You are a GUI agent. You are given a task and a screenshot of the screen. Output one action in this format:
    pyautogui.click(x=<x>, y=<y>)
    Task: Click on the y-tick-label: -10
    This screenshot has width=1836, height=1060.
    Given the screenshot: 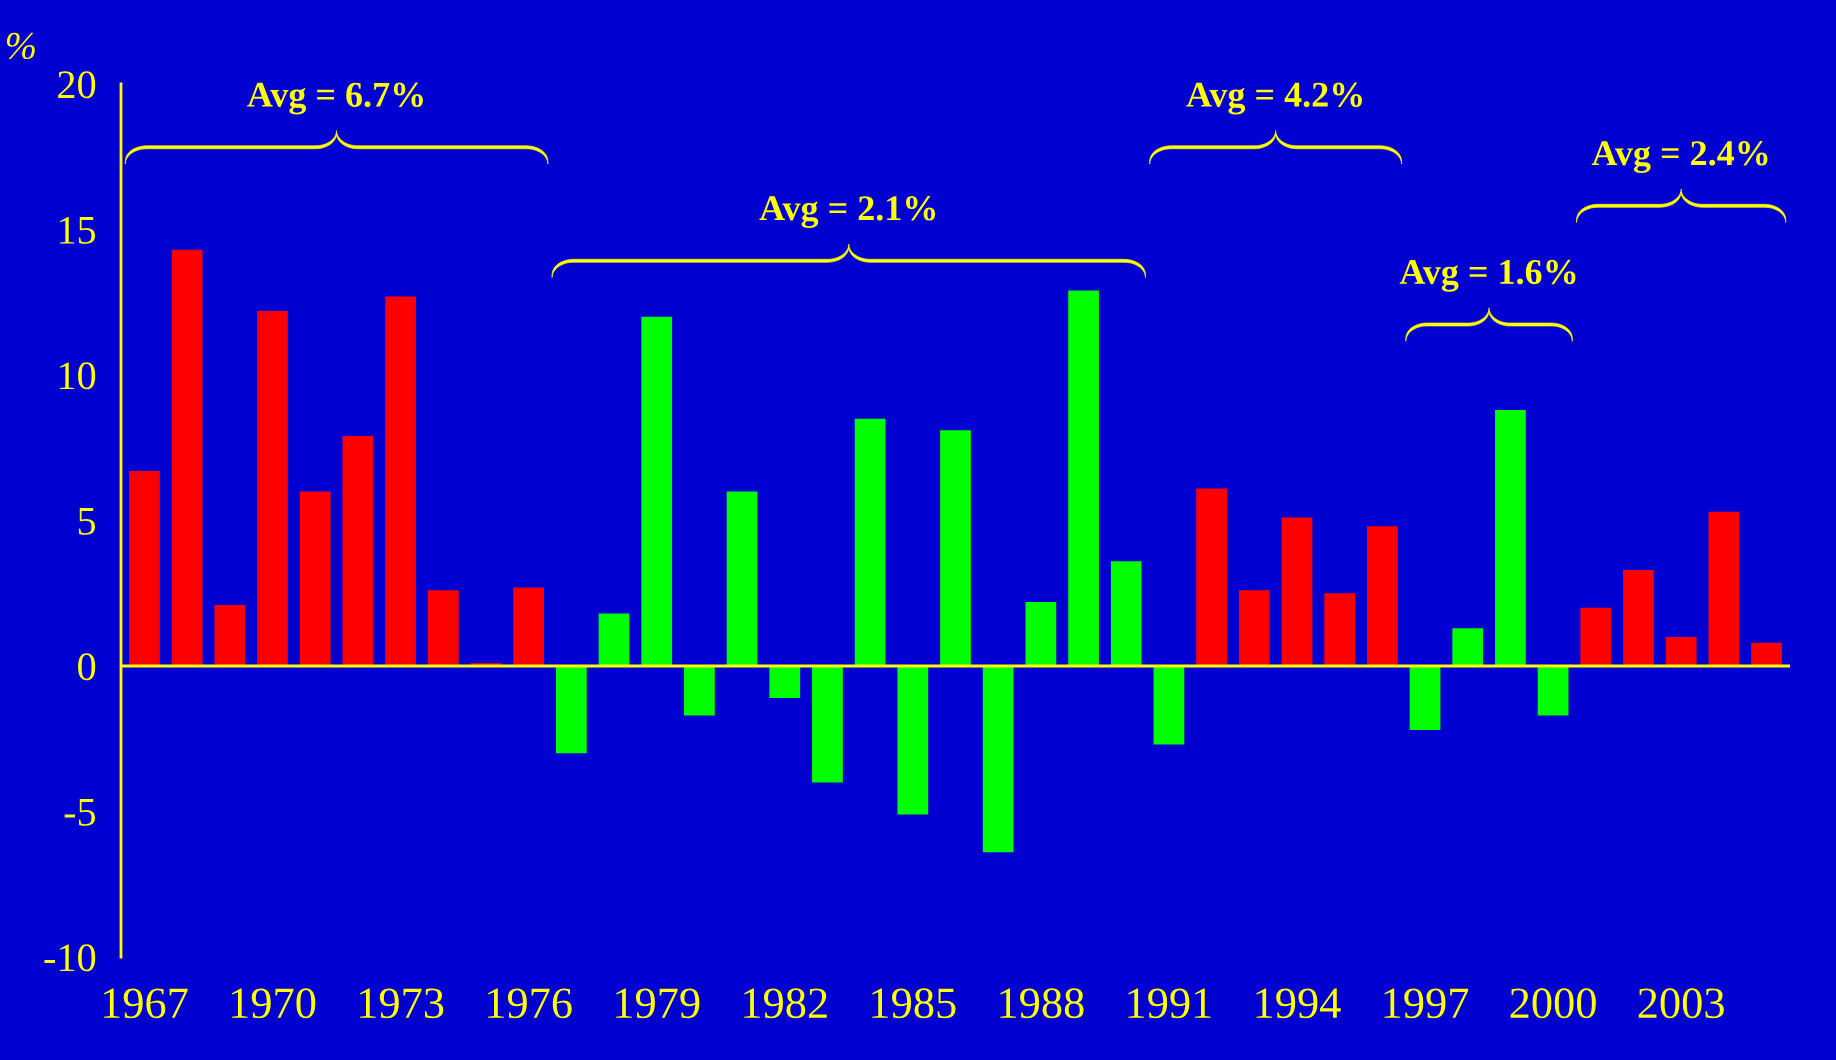 What is the action you would take?
    pyautogui.click(x=70, y=958)
    